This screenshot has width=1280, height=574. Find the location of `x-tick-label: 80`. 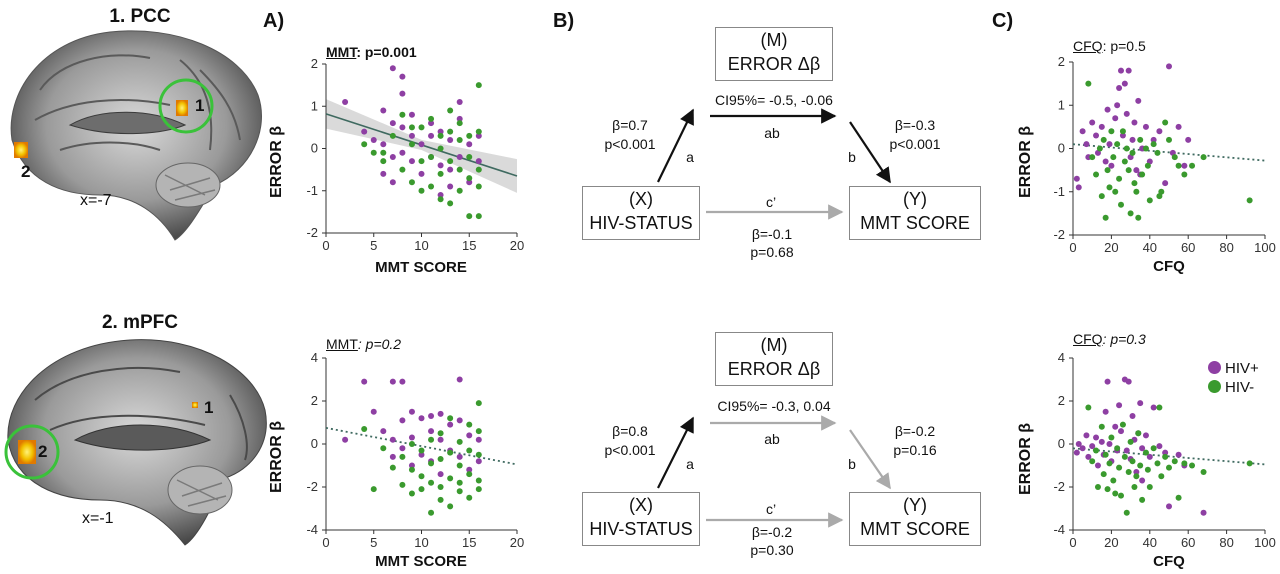

x-tick-label: 80 is located at coordinates (1226, 247).